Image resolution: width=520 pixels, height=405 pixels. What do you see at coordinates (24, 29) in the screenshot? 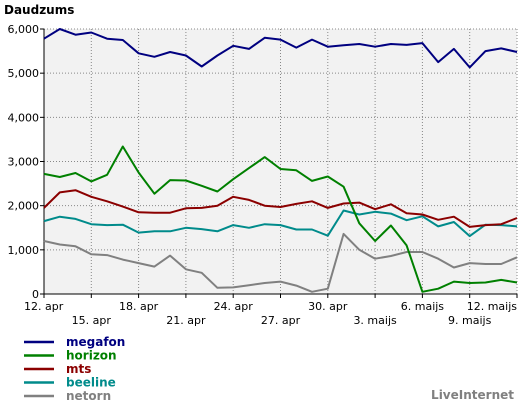
I see `y-tick-label: 6,000` at bounding box center [24, 29].